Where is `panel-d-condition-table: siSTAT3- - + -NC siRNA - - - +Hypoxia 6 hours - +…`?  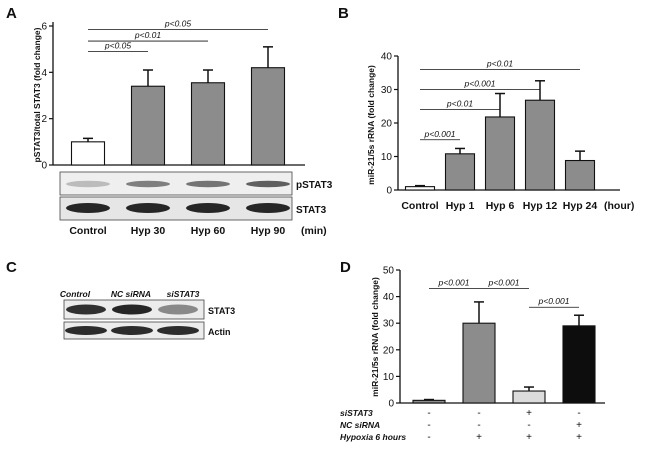
panel-d-condition-table: siSTAT3- - + -NC siRNA - - - +Hypoxia 6 hours - +… is located at coordinates (461, 425).